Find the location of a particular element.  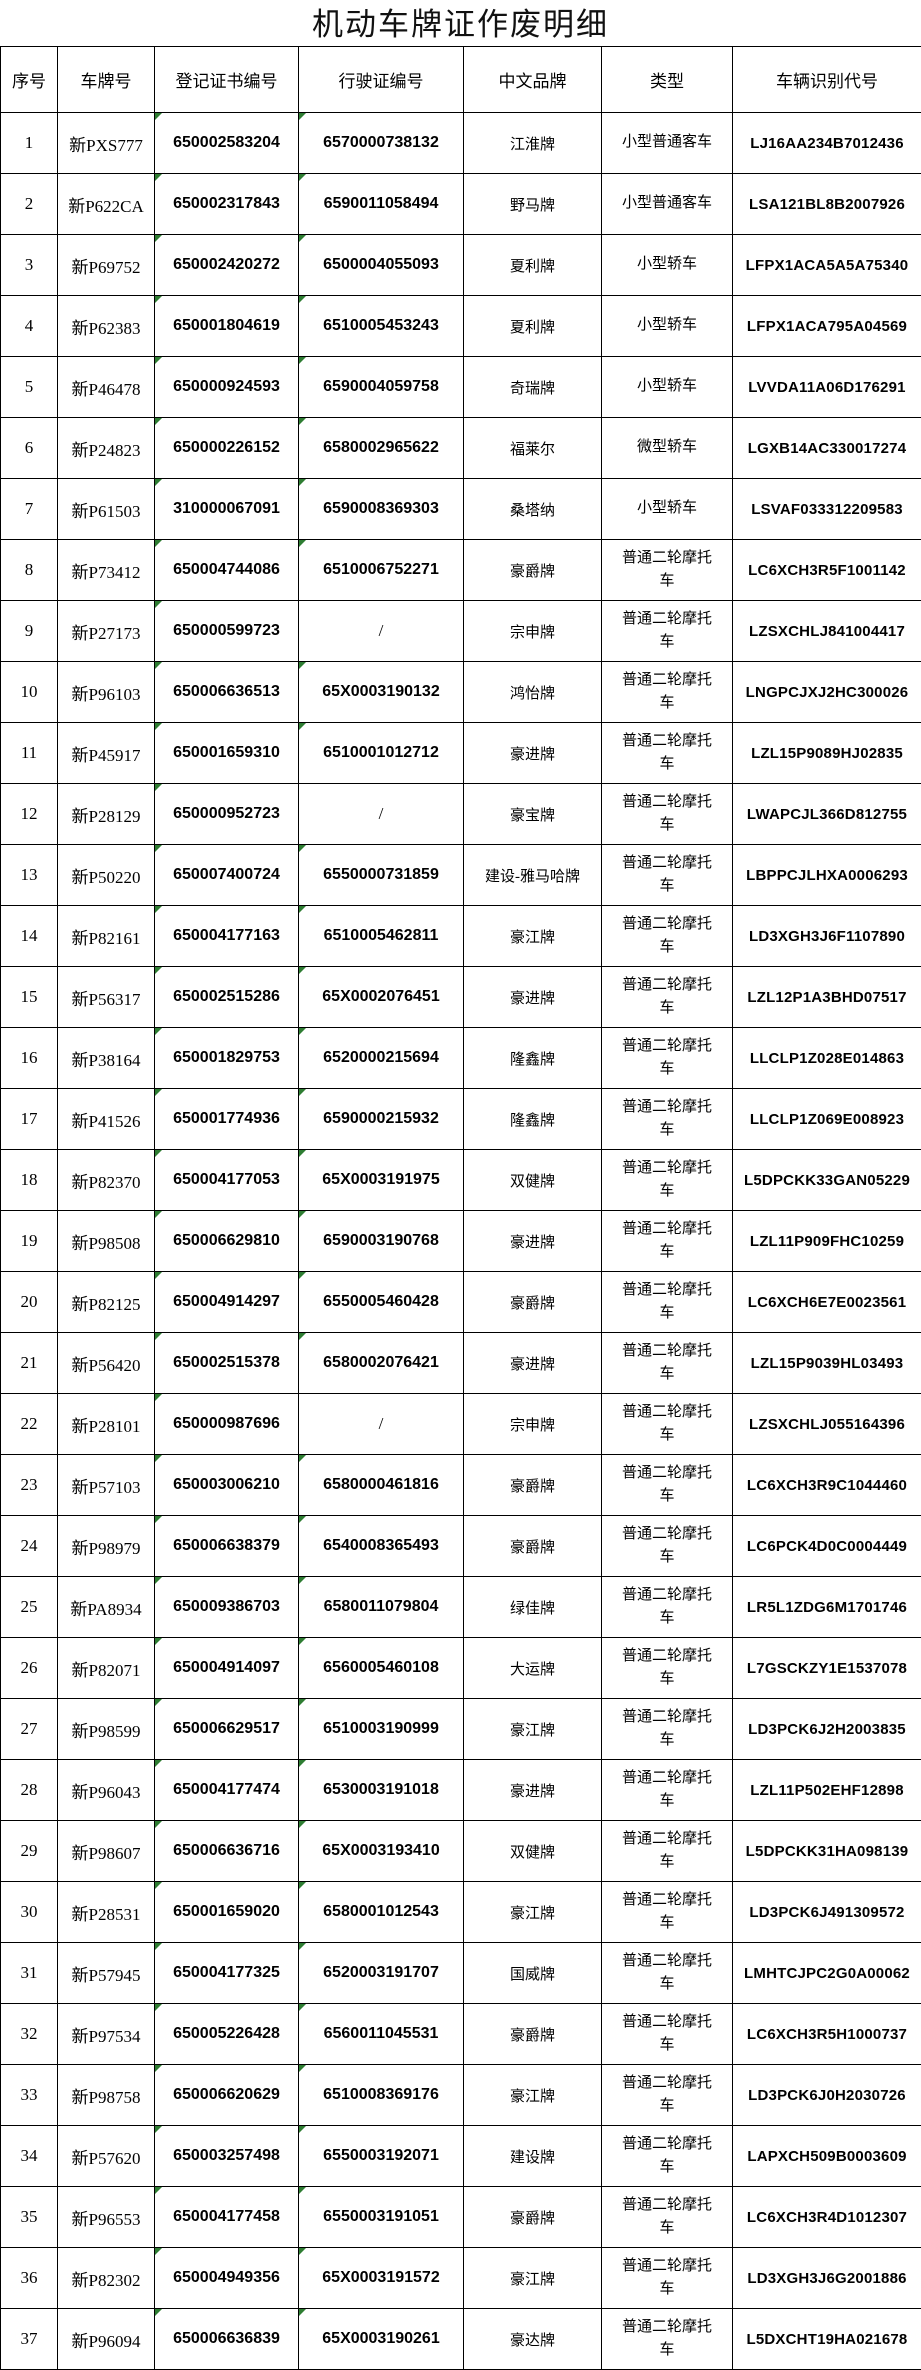

cell-lic-no: 6500004055093 is located at coordinates (381, 265).